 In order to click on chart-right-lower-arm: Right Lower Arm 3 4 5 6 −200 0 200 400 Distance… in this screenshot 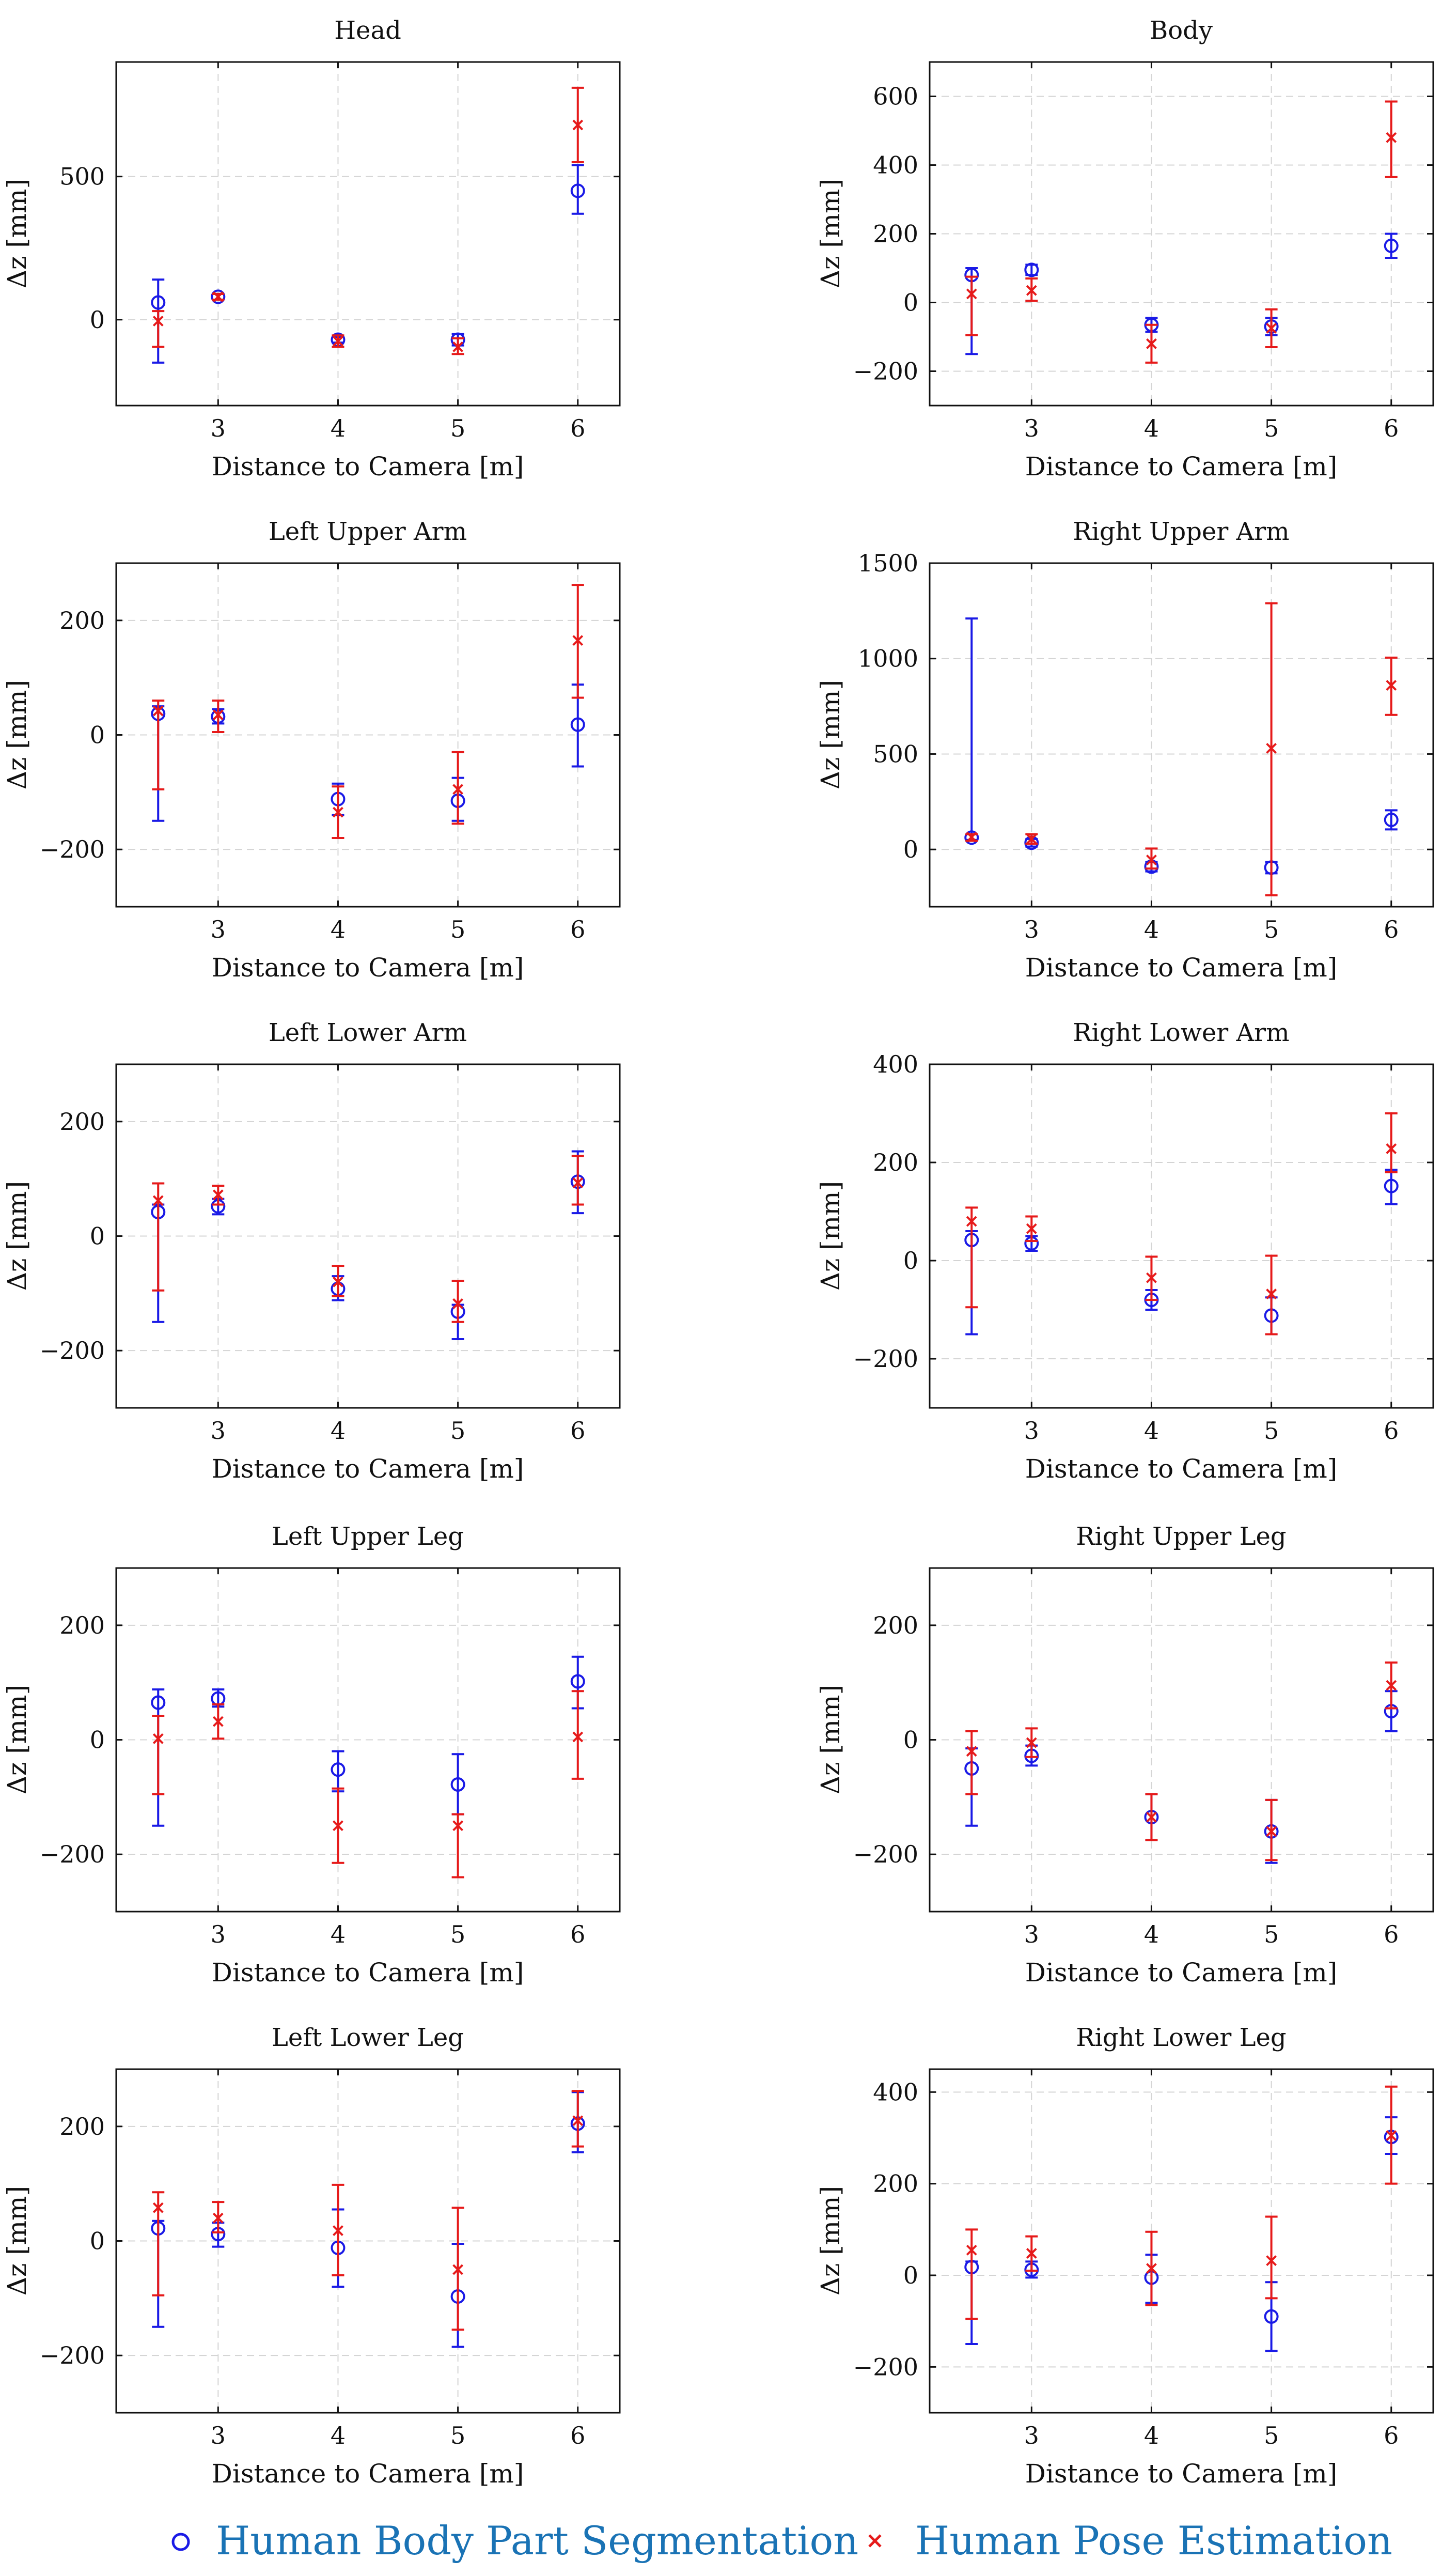, I will do `click(1125, 1251)`.